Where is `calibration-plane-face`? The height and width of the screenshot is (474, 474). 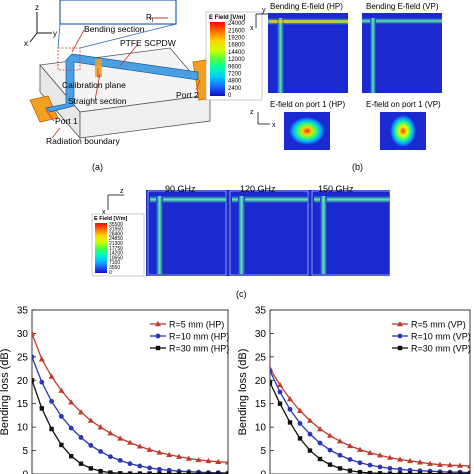
calibration-plane-face is located at coordinates (98, 68).